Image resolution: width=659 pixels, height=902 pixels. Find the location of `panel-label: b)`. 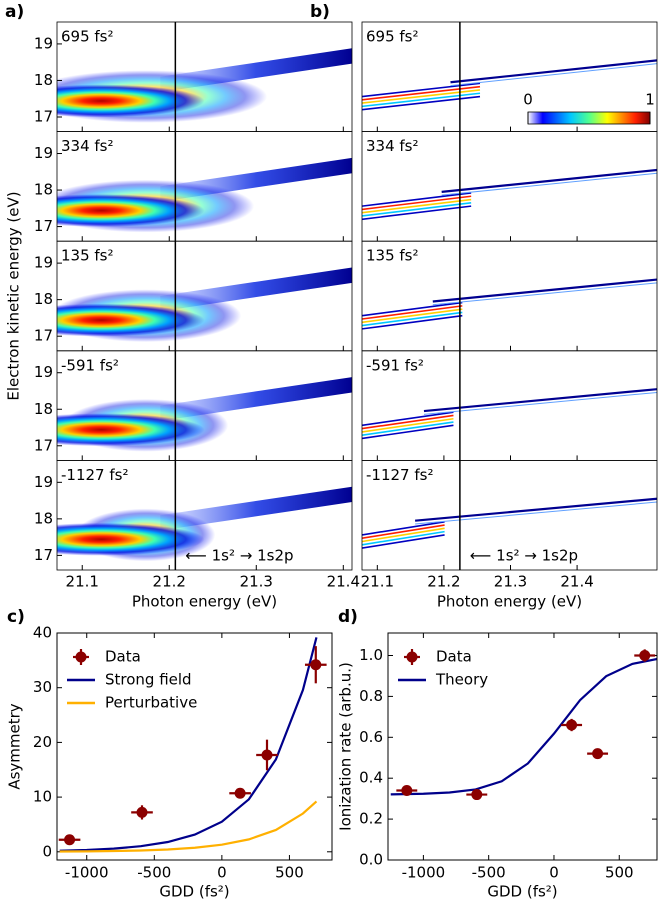

panel-label: b) is located at coordinates (320, 12).